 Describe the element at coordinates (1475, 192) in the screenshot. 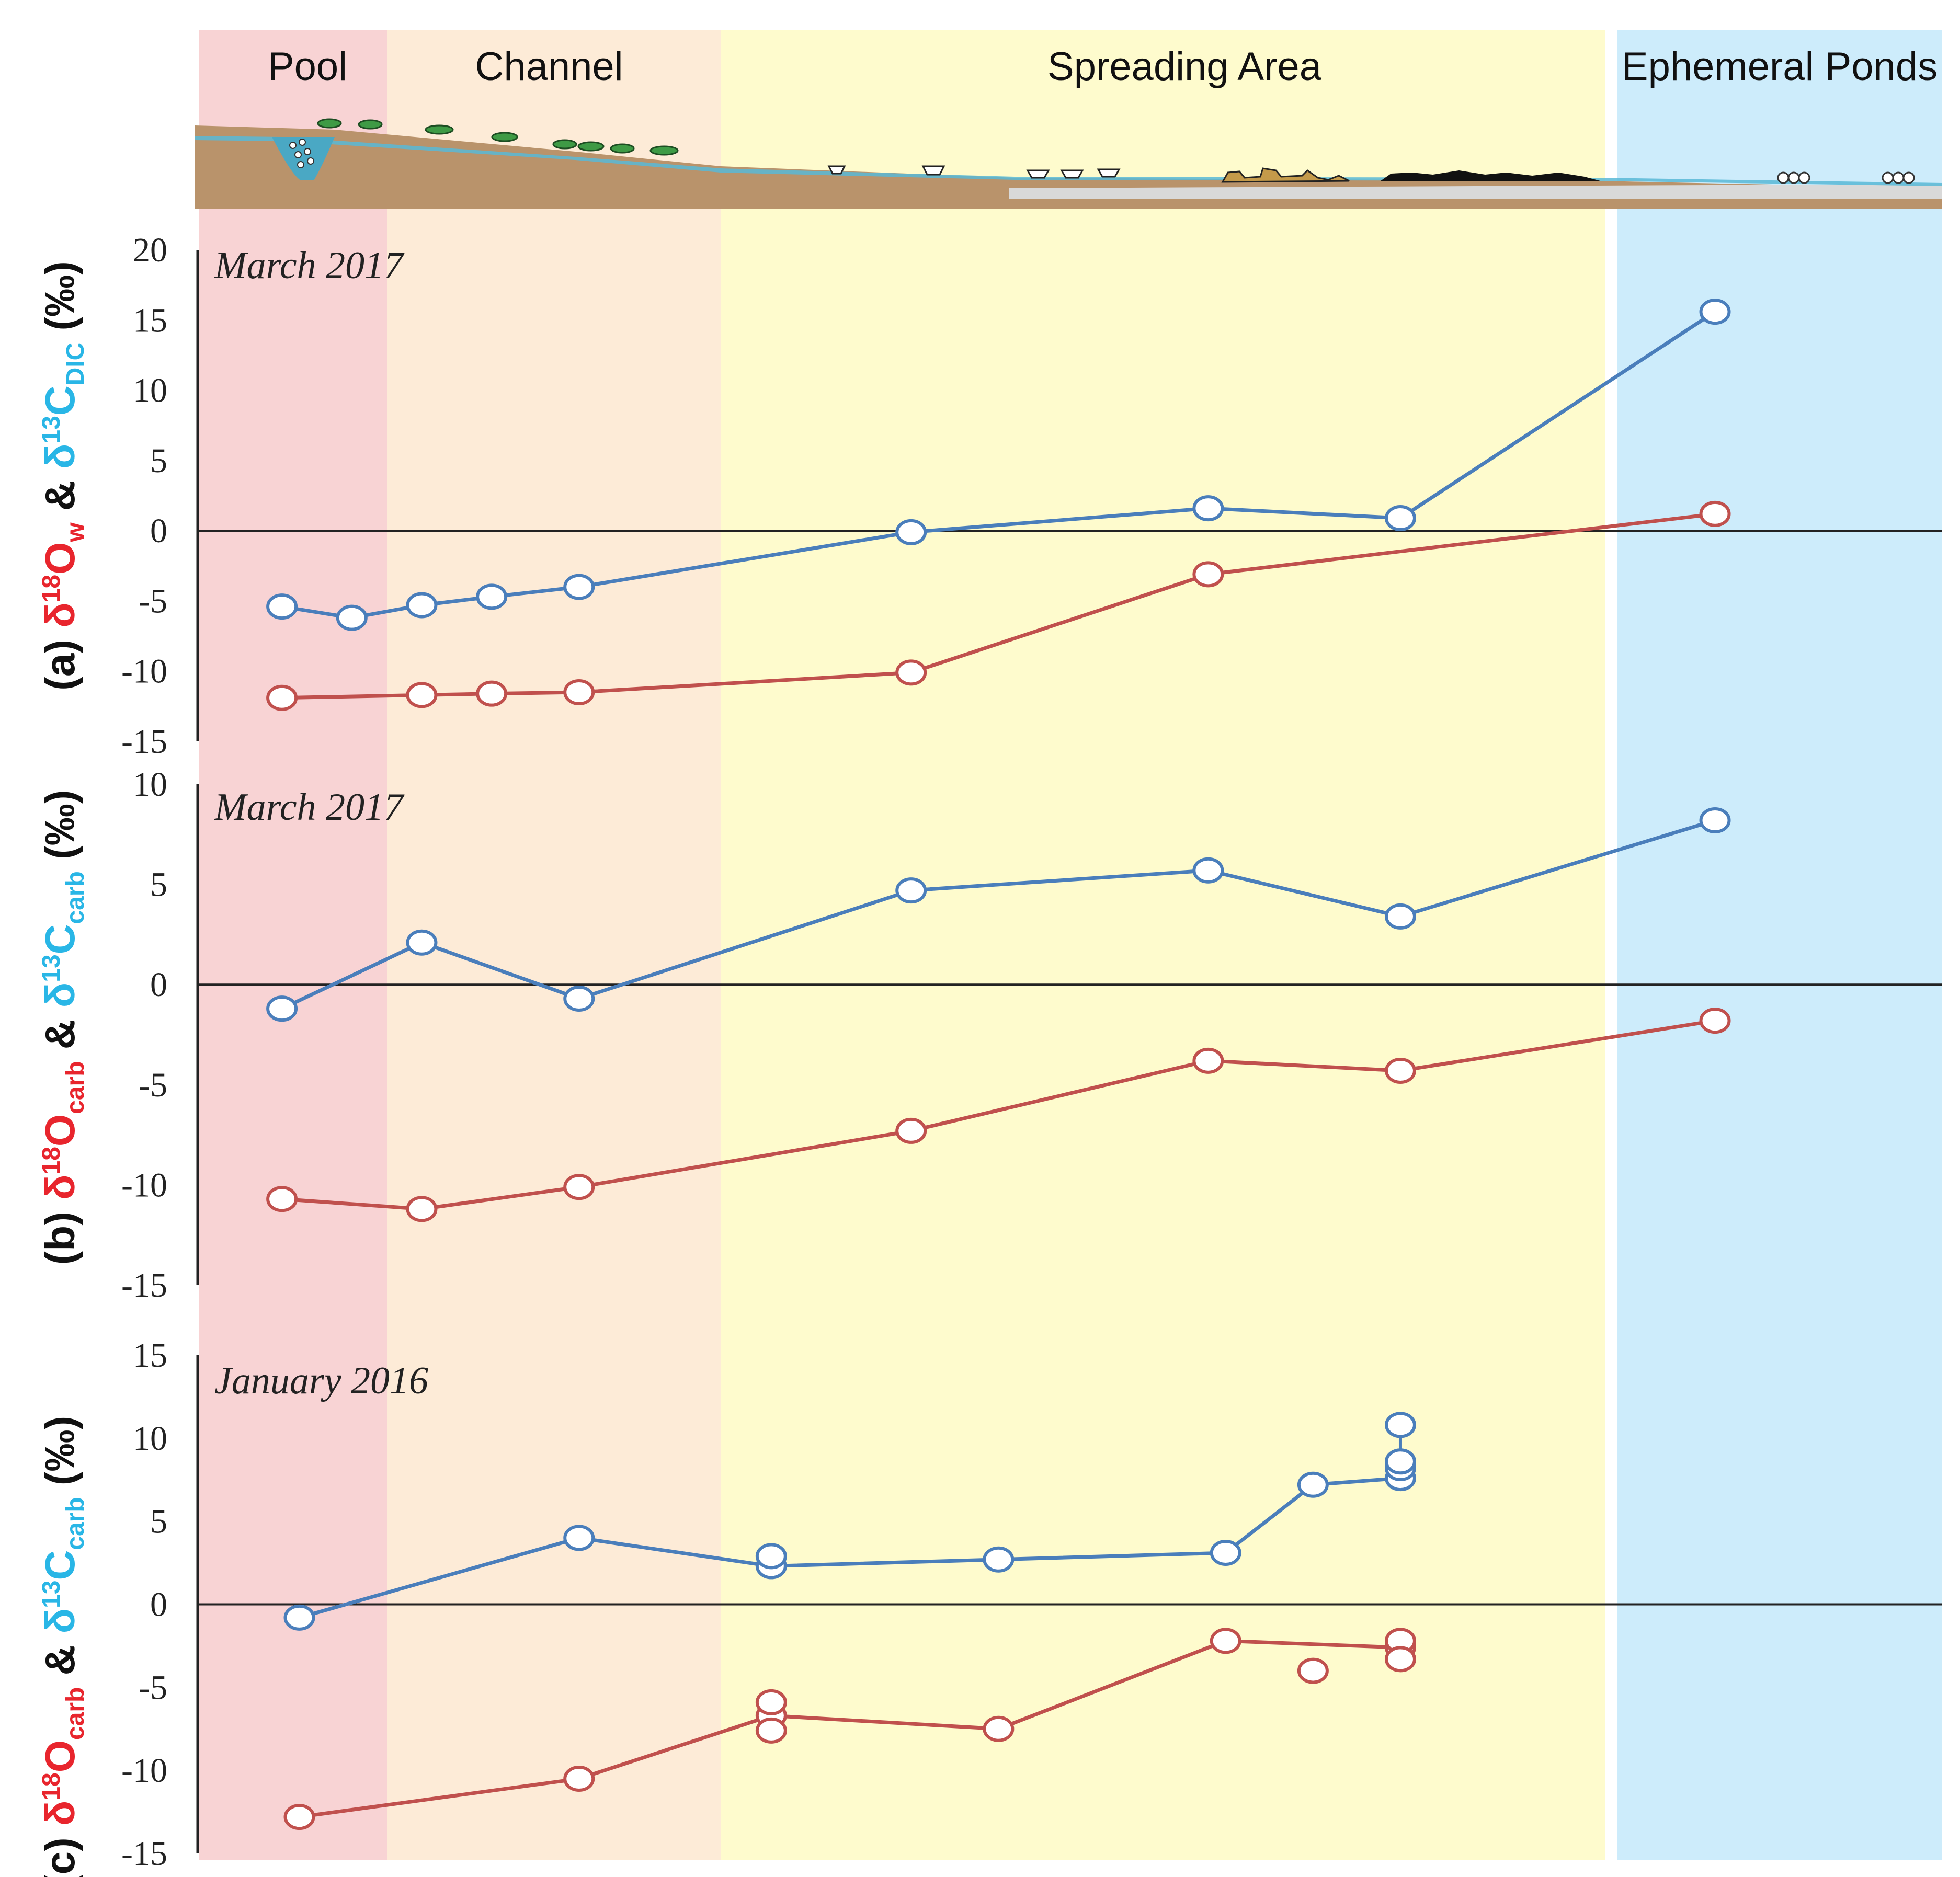

I see `grey-substrate` at that location.